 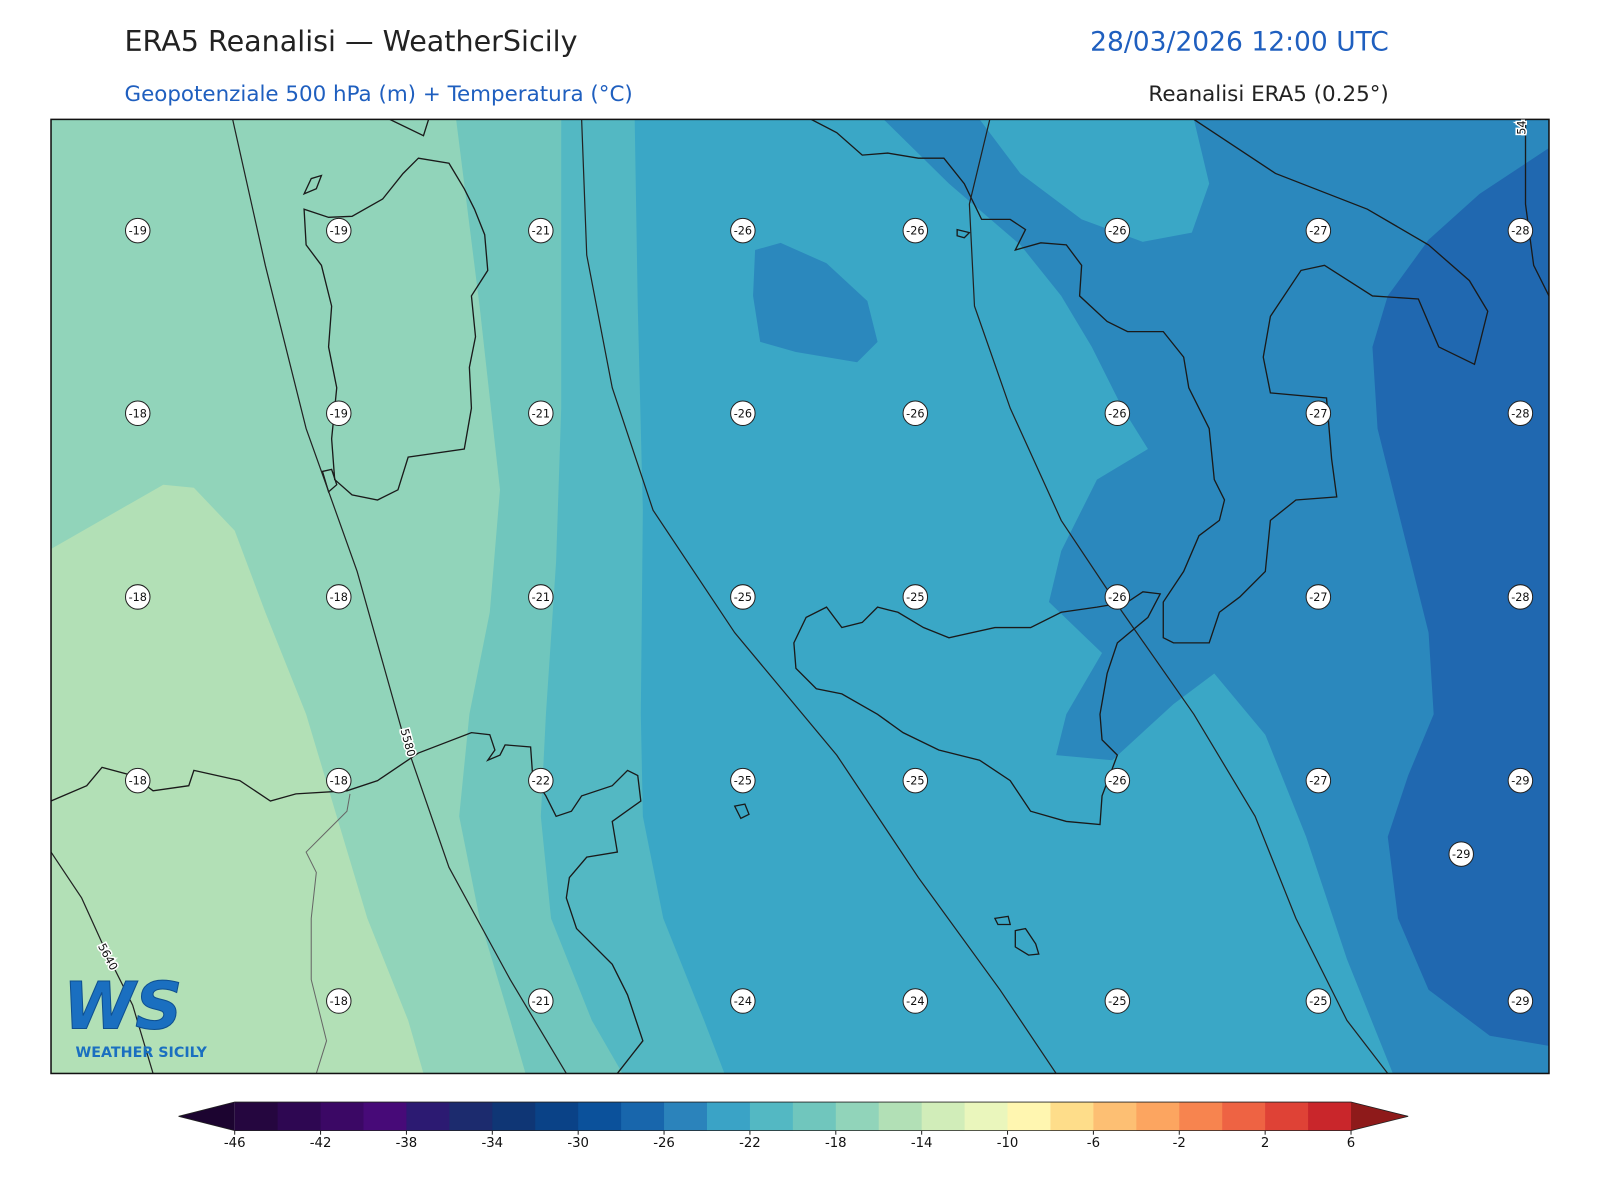 I want to click on logo-mark: WS, so click(x=122, y=1006).